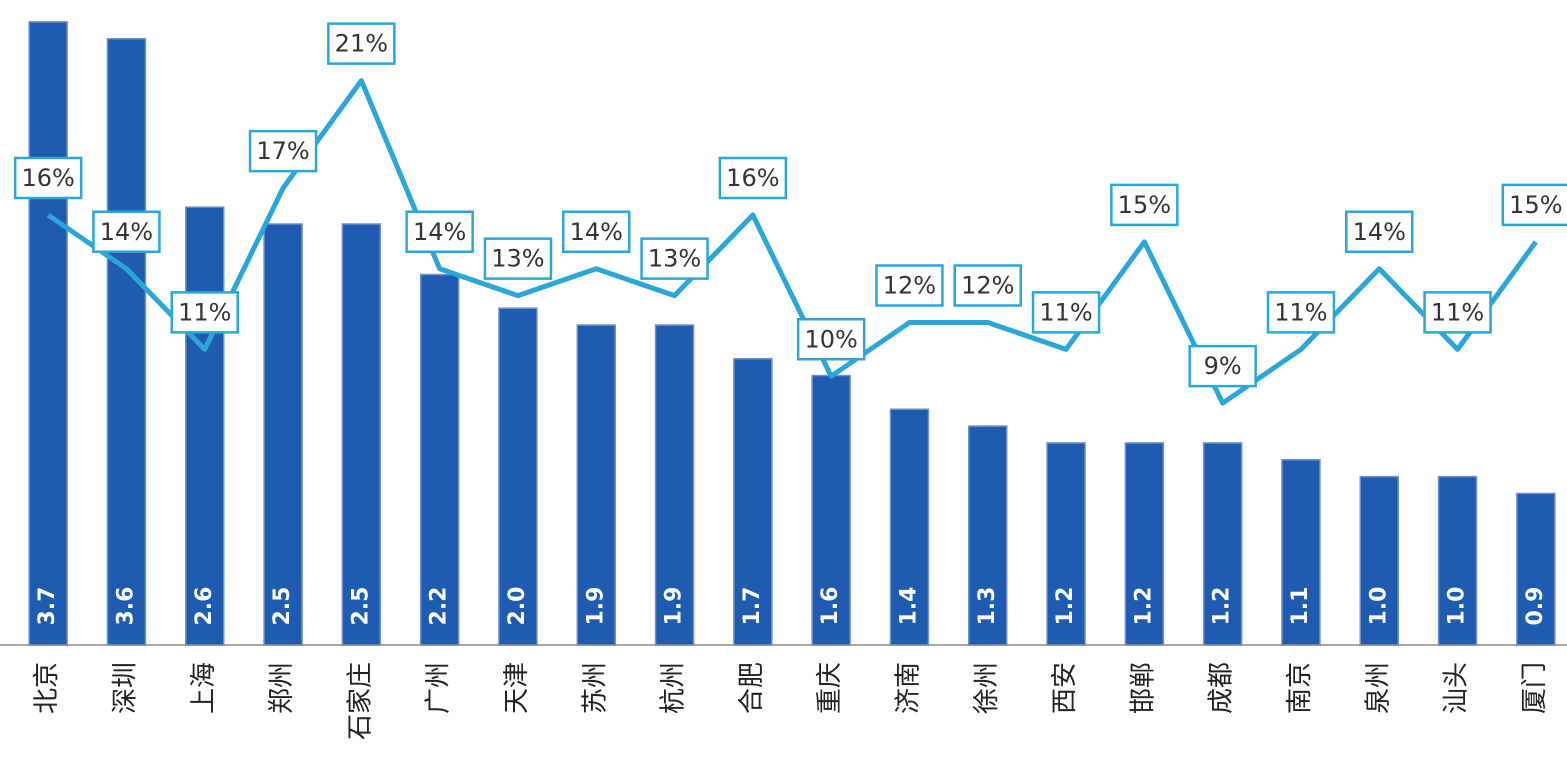  What do you see at coordinates (1300, 606) in the screenshot?
I see `bar-value-label: 1.1` at bounding box center [1300, 606].